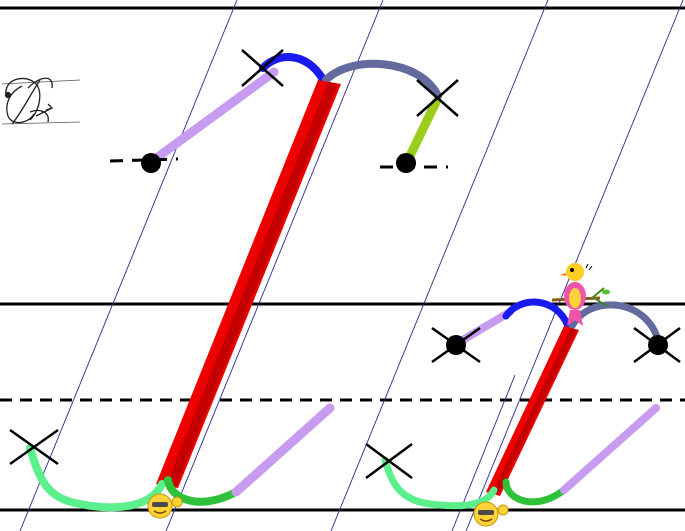 Image resolution: width=685 pixels, height=531 pixels. I want to click on right-tail-stroke, so click(421, 132).